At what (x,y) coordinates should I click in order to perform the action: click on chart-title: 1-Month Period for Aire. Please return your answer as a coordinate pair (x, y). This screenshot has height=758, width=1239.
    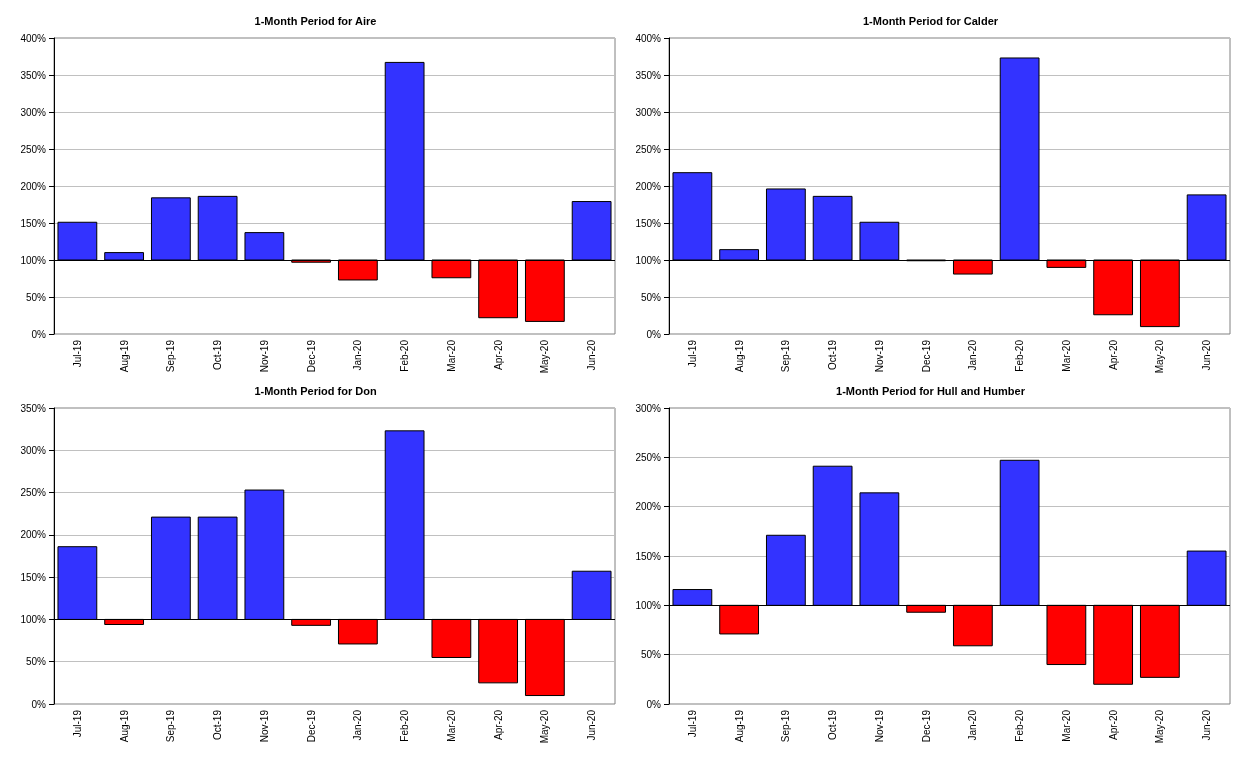
    Looking at the image, I should click on (315, 20).